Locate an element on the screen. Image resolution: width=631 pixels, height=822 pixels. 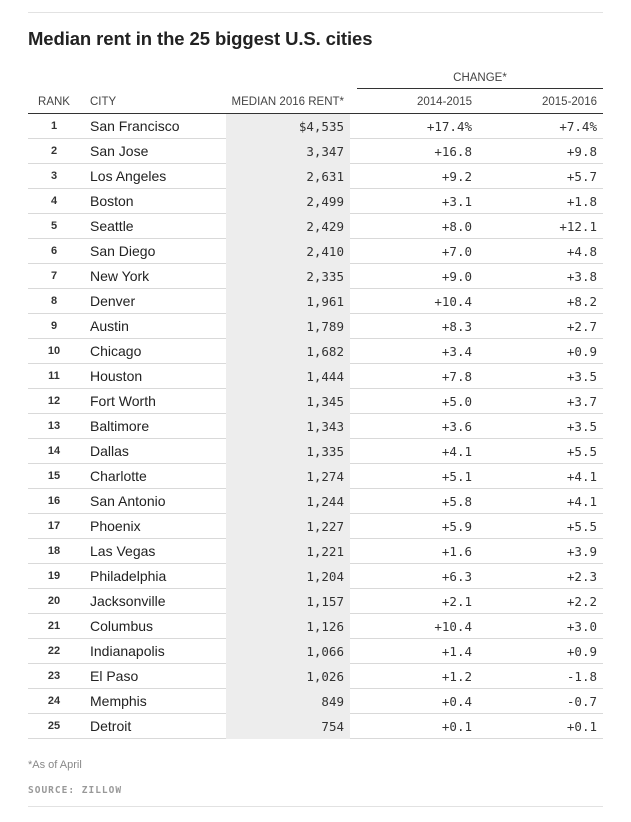
table-row: 2 San Jose 3,347 +16.8 +9.8 is located at coordinates (315, 151).